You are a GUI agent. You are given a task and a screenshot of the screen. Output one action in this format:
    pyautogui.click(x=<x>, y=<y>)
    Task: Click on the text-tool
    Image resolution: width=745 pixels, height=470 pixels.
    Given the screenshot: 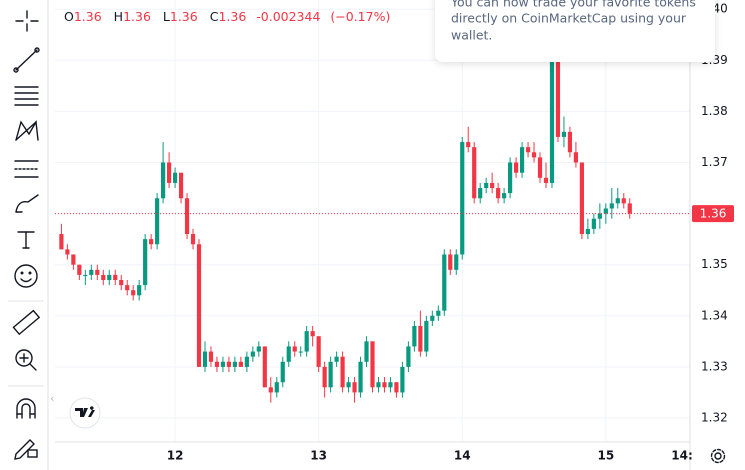 What is the action you would take?
    pyautogui.click(x=26, y=240)
    